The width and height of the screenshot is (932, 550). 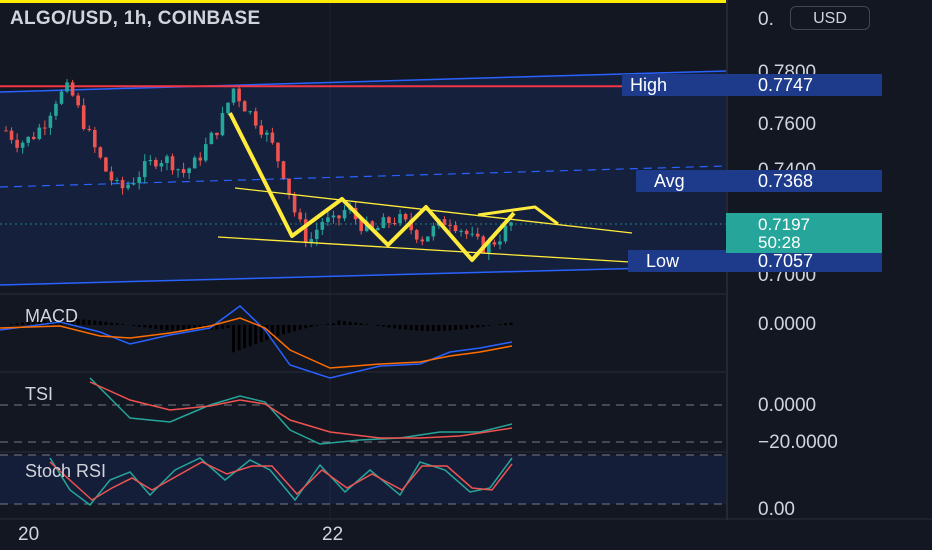 What do you see at coordinates (39, 394) in the screenshot?
I see `tsi-label: TSI` at bounding box center [39, 394].